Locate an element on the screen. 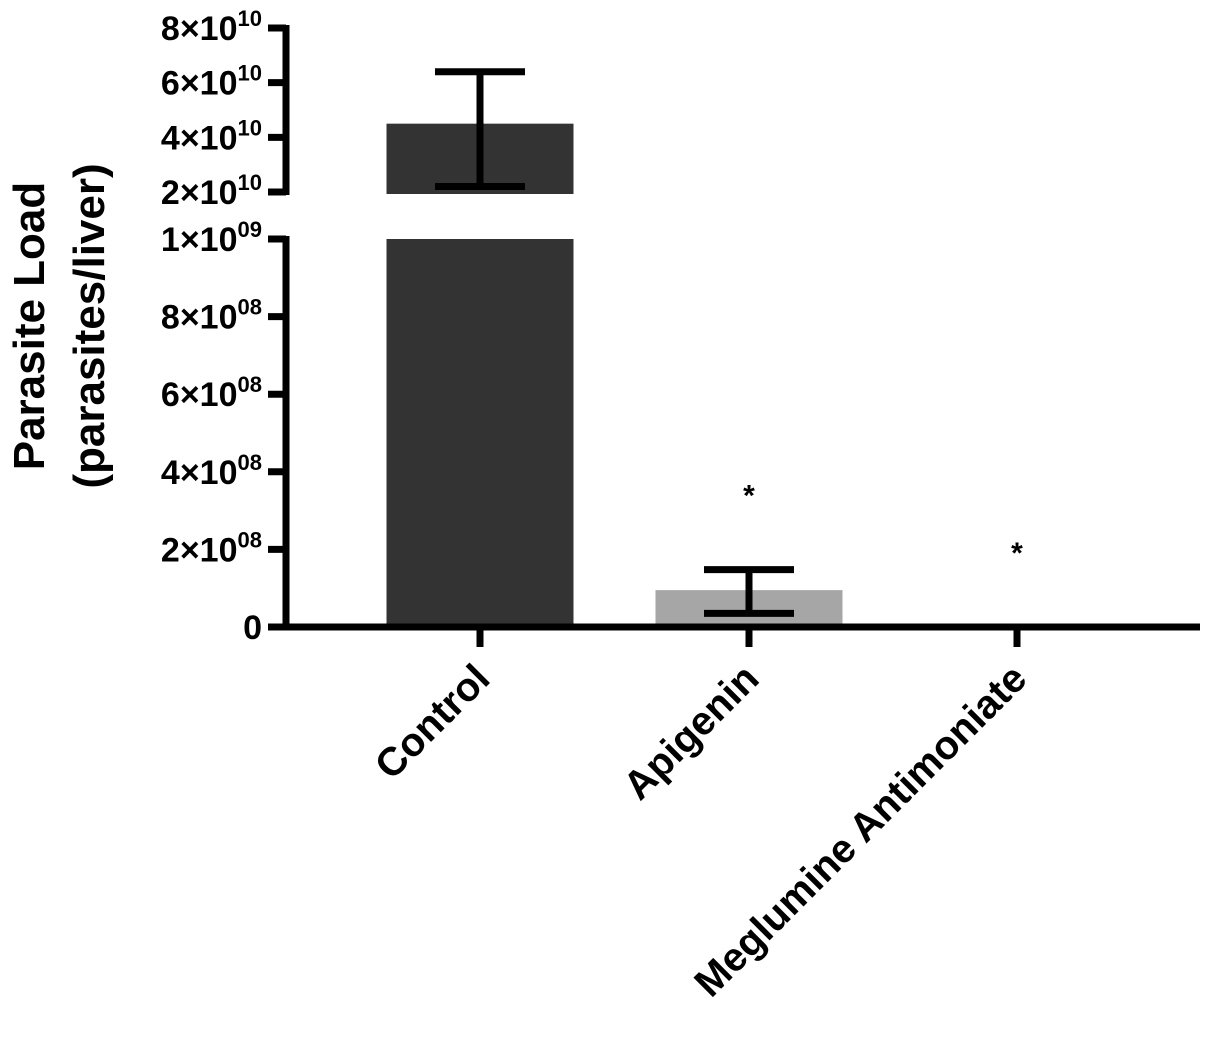  y-axis-title-line2: (parasites/liver) is located at coordinates (89, 325).